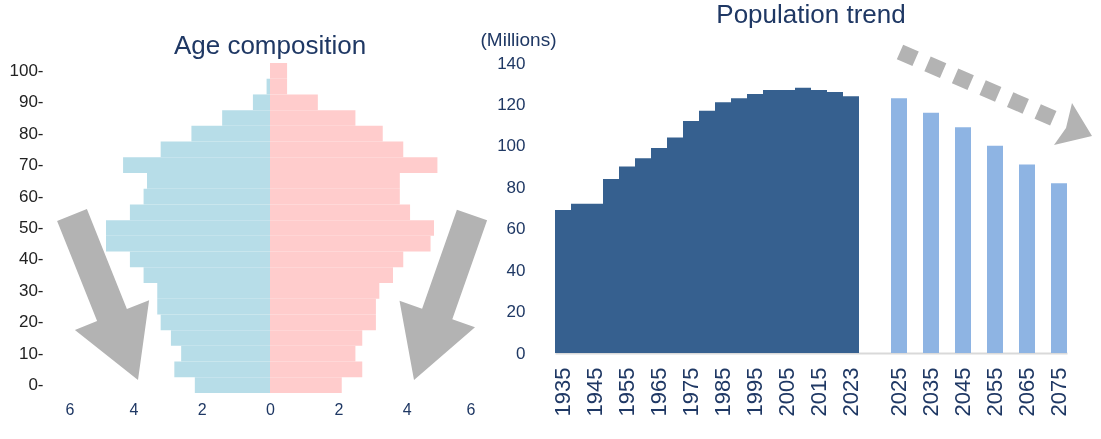 The width and height of the screenshot is (1101, 439). I want to click on x-tick-label: 1965, so click(658, 392).